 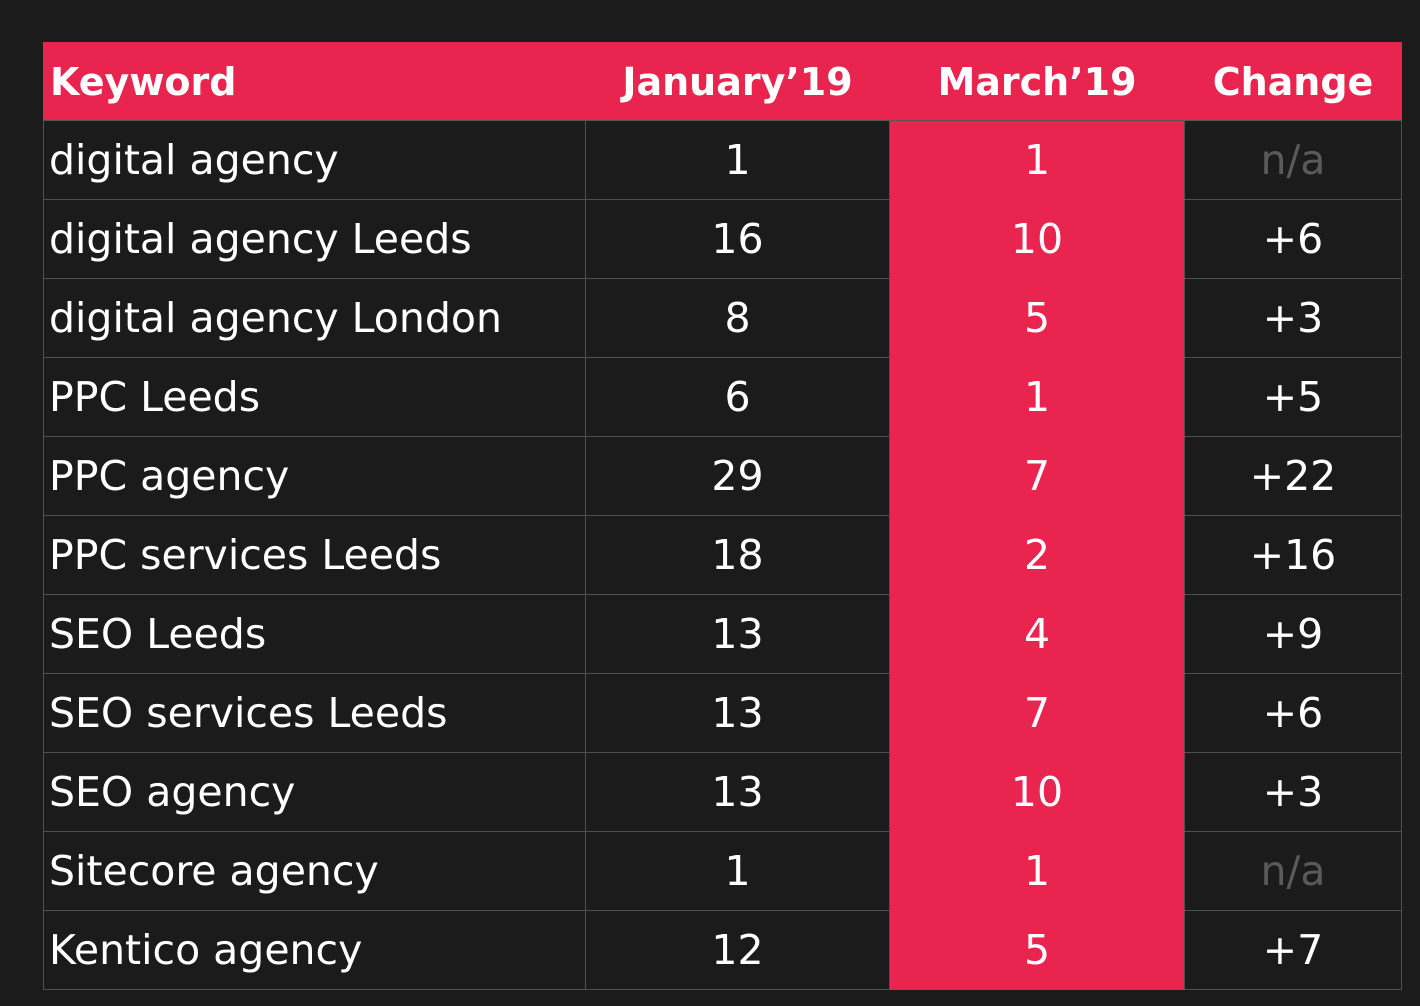 What do you see at coordinates (1293, 555) in the screenshot?
I see `change-cell: +16` at bounding box center [1293, 555].